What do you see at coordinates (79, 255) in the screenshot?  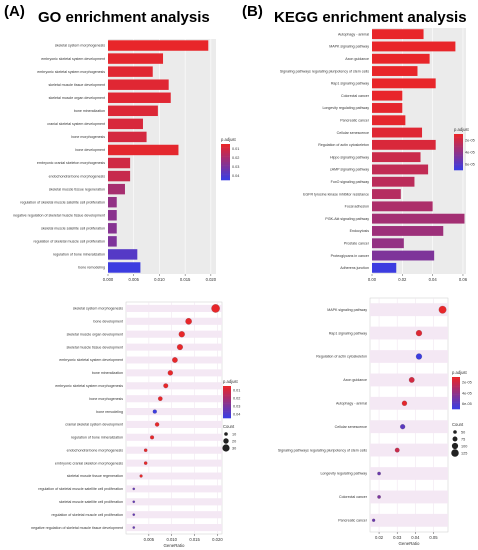 I see `go-bar-category-label: regulation of bone mineralization` at bounding box center [79, 255].